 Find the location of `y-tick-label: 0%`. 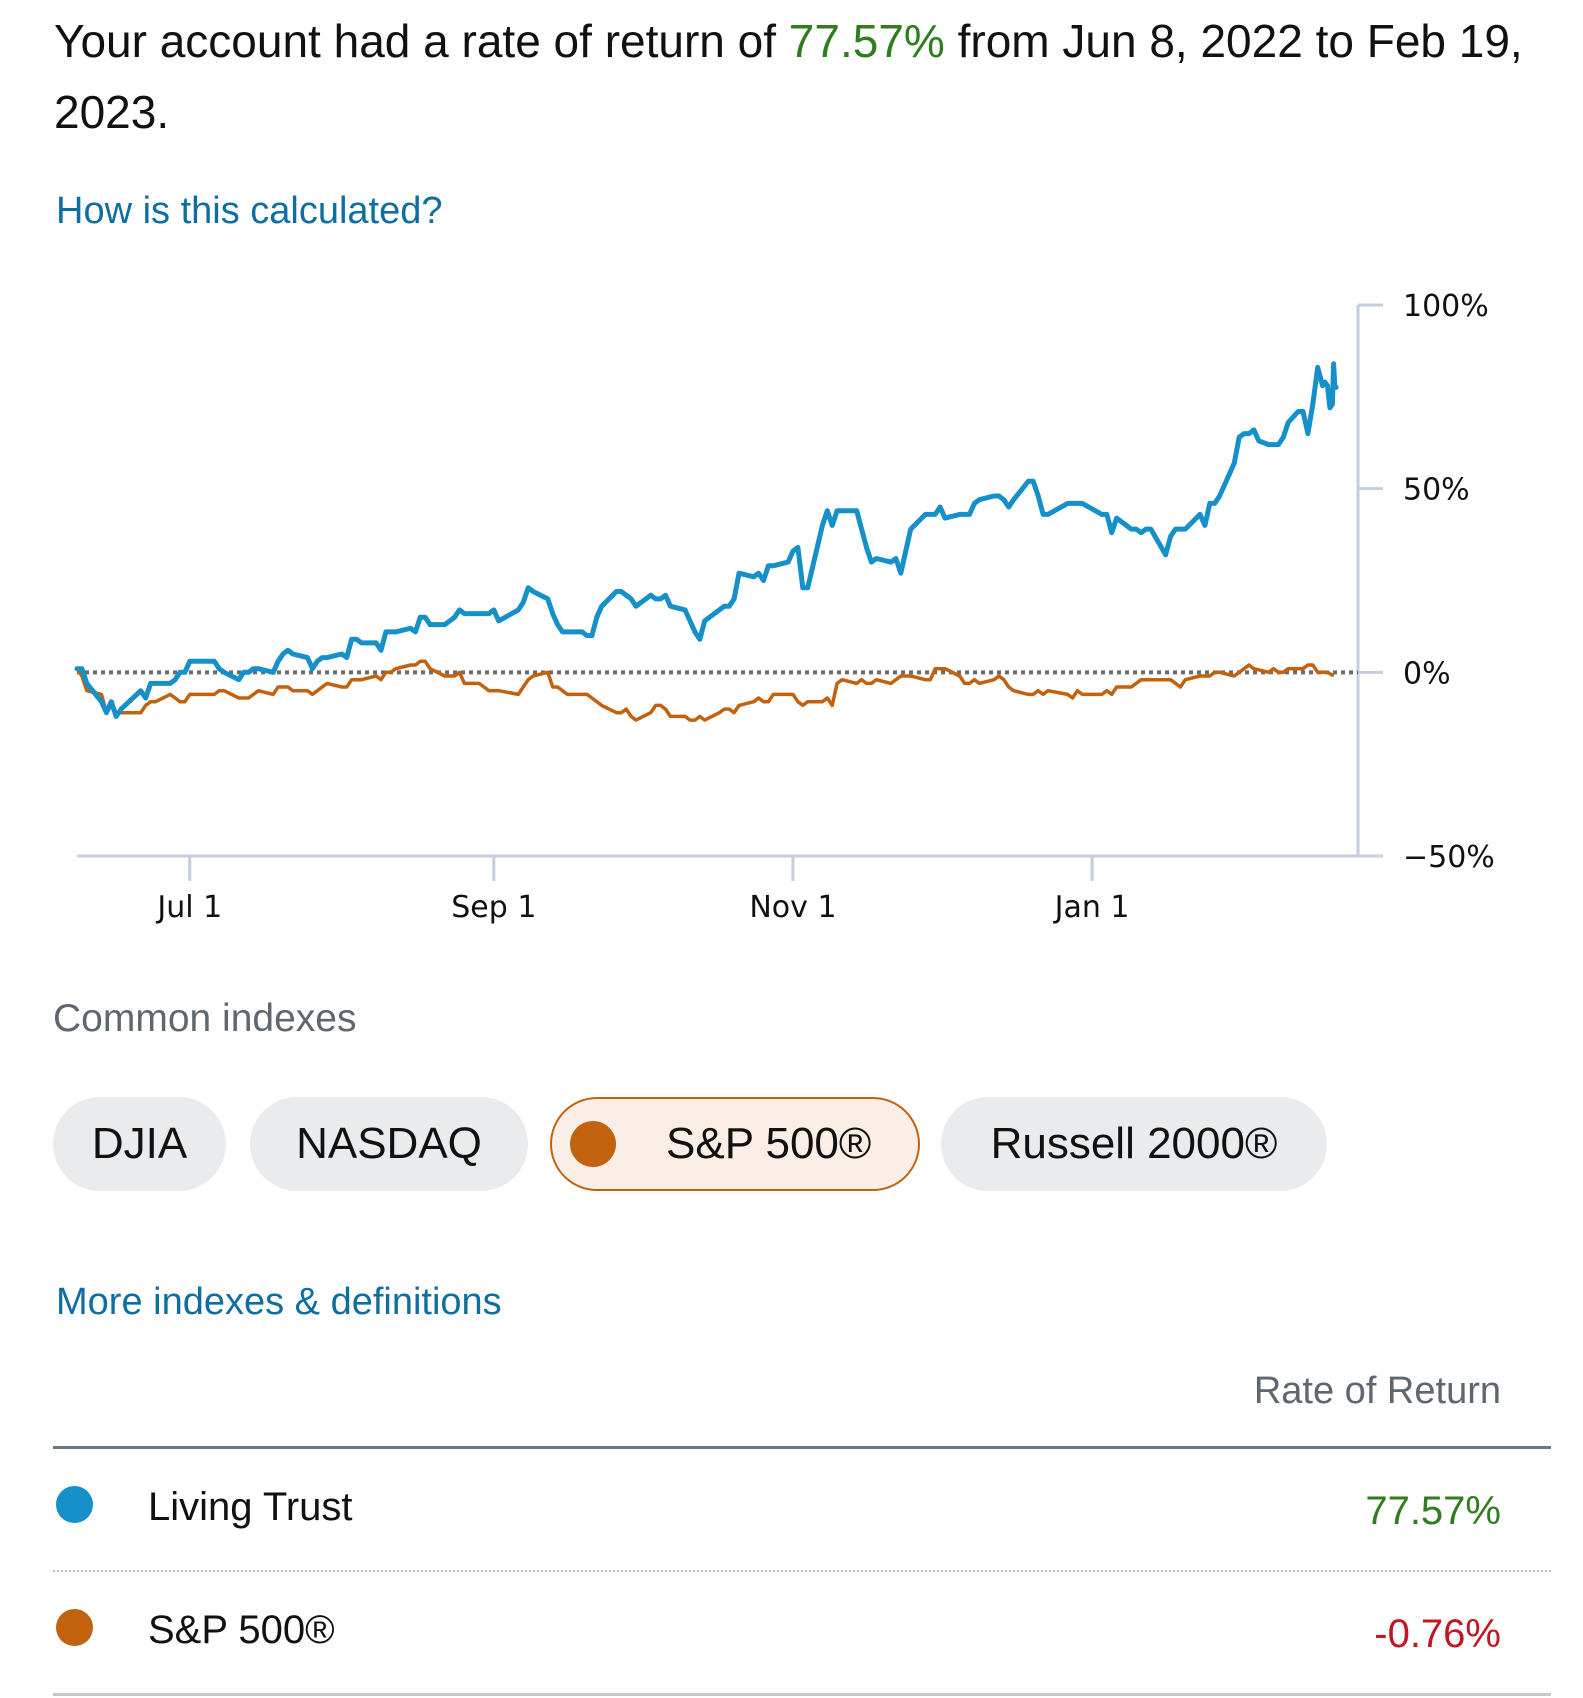

y-tick-label: 0% is located at coordinates (1427, 673).